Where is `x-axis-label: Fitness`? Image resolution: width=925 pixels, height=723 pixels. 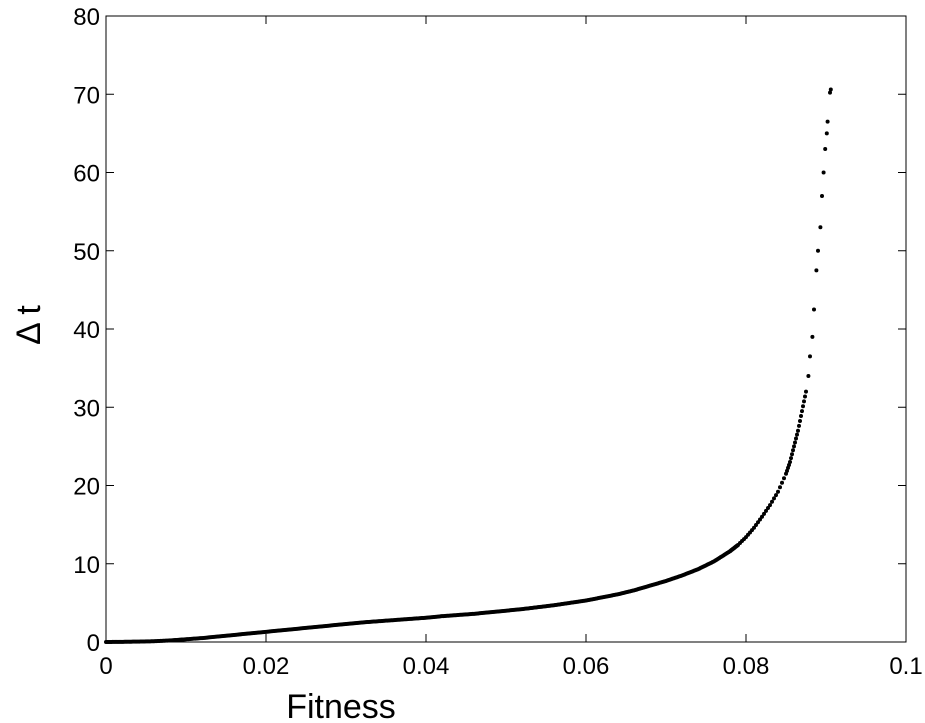 x-axis-label: Fitness is located at coordinates (341, 705).